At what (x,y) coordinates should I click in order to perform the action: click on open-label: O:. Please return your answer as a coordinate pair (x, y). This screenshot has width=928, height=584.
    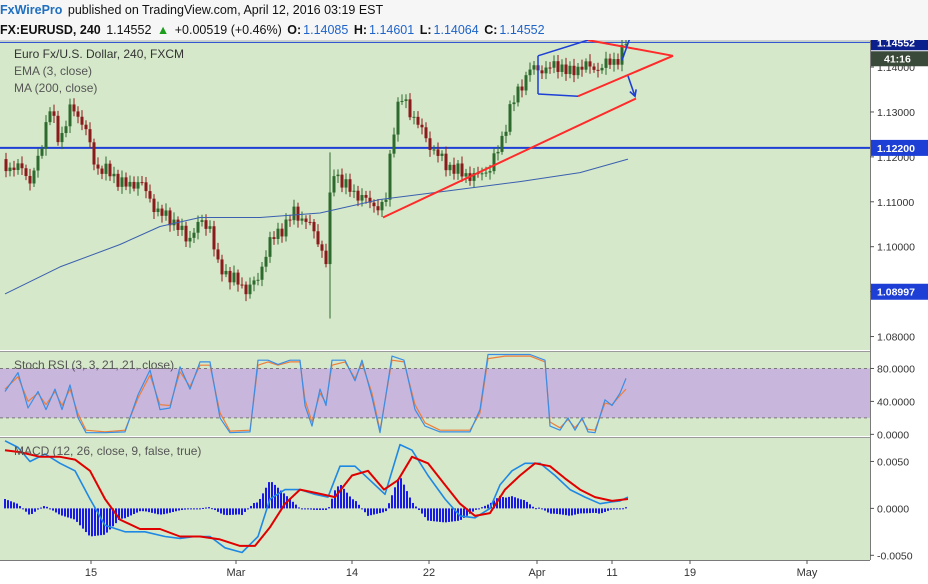
    Looking at the image, I should click on (294, 30).